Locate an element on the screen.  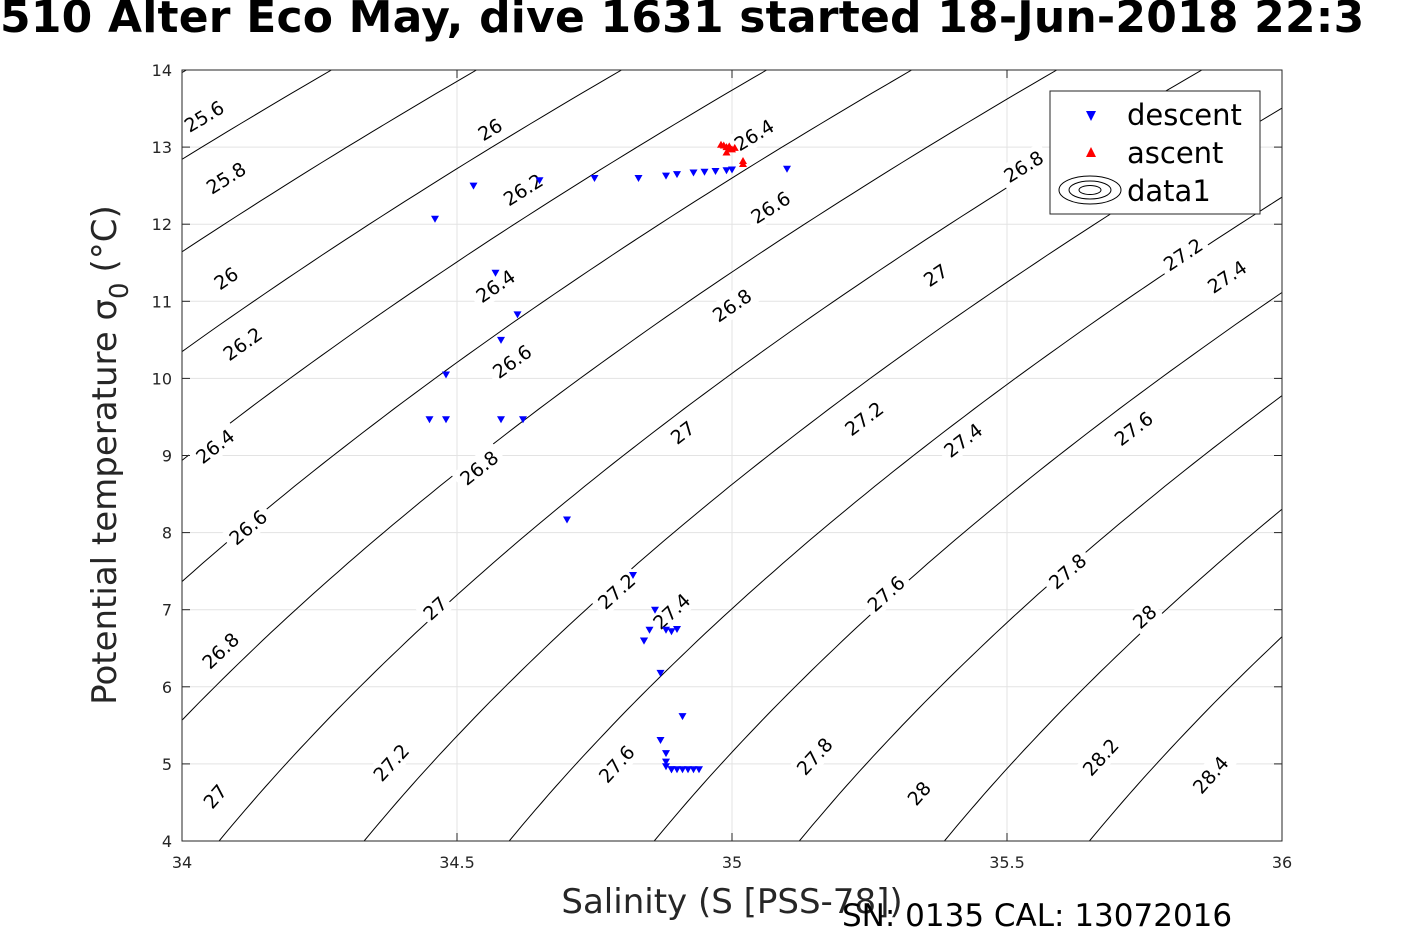
serial-calibration-label: SN: 0135 CAL: 13072016 is located at coordinates (1037, 916).